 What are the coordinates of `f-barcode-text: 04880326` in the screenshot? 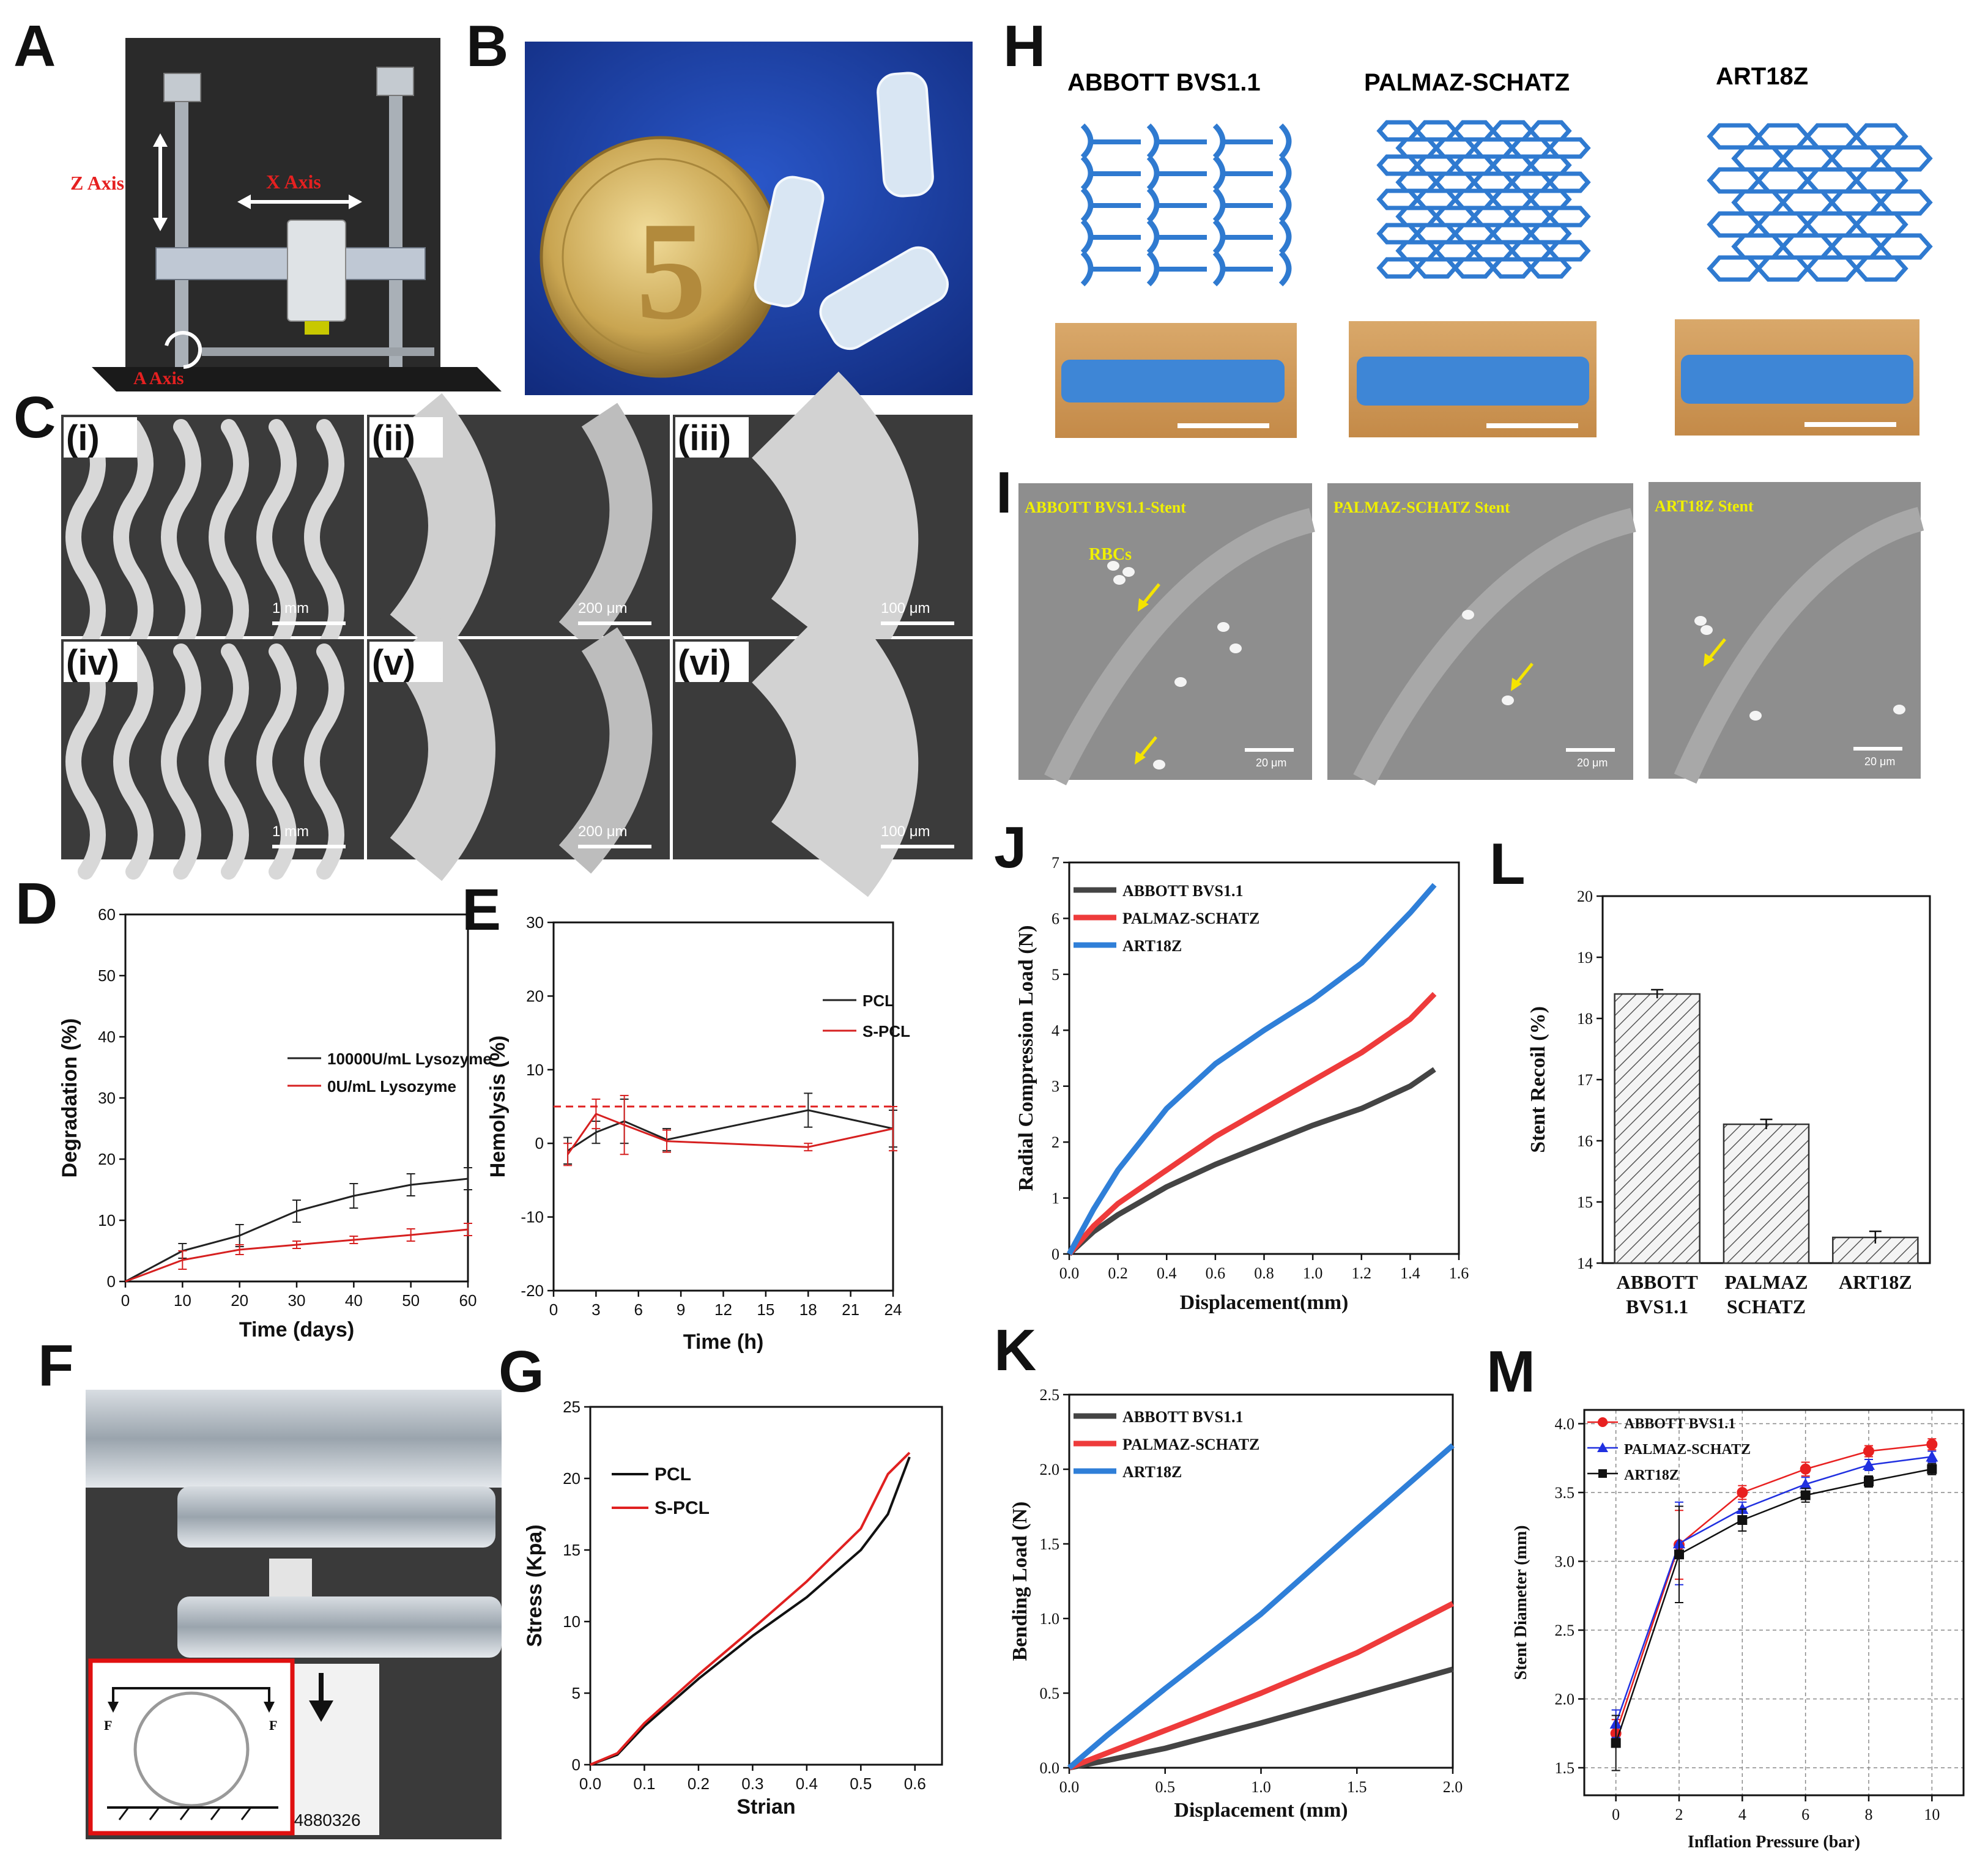 It's located at (322, 1820).